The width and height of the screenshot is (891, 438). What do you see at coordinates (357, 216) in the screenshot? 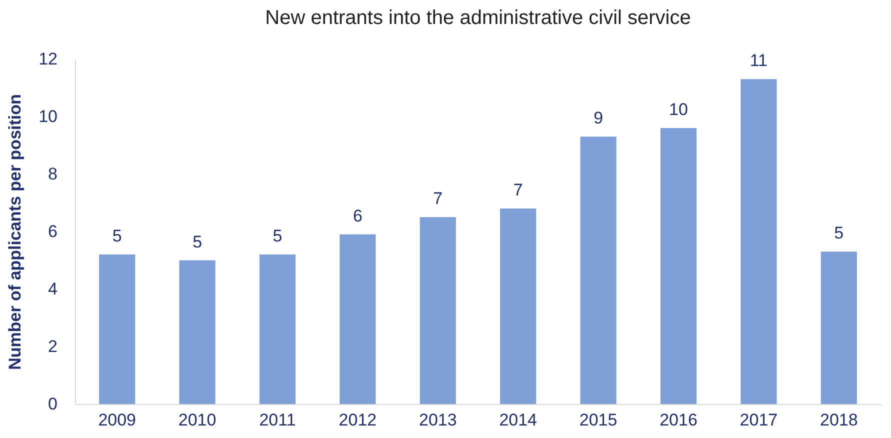
I see `data-label: 6` at bounding box center [357, 216].